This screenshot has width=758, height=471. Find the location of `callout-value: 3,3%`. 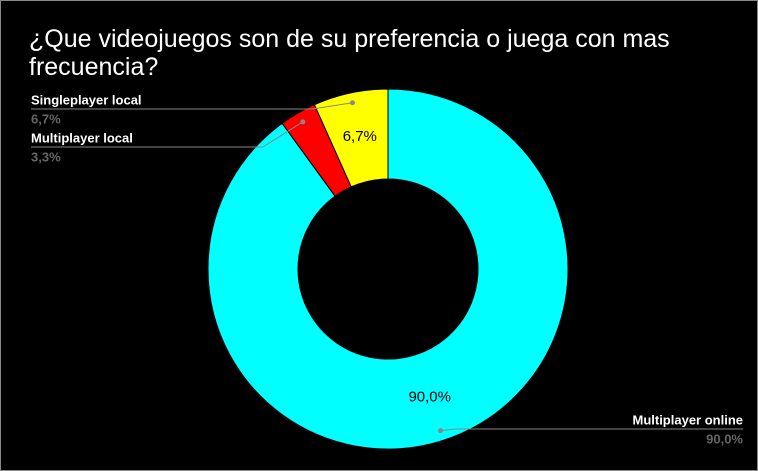

callout-value: 3,3% is located at coordinates (46, 156).